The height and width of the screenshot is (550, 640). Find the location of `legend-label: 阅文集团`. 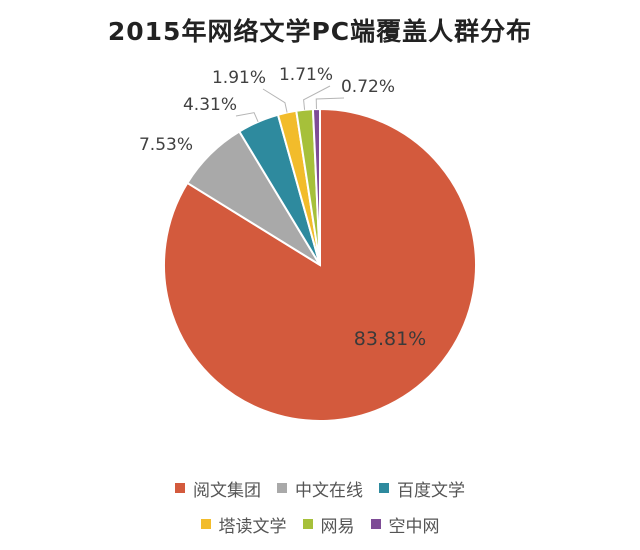

legend-label: 阅文集团 is located at coordinates (227, 490).